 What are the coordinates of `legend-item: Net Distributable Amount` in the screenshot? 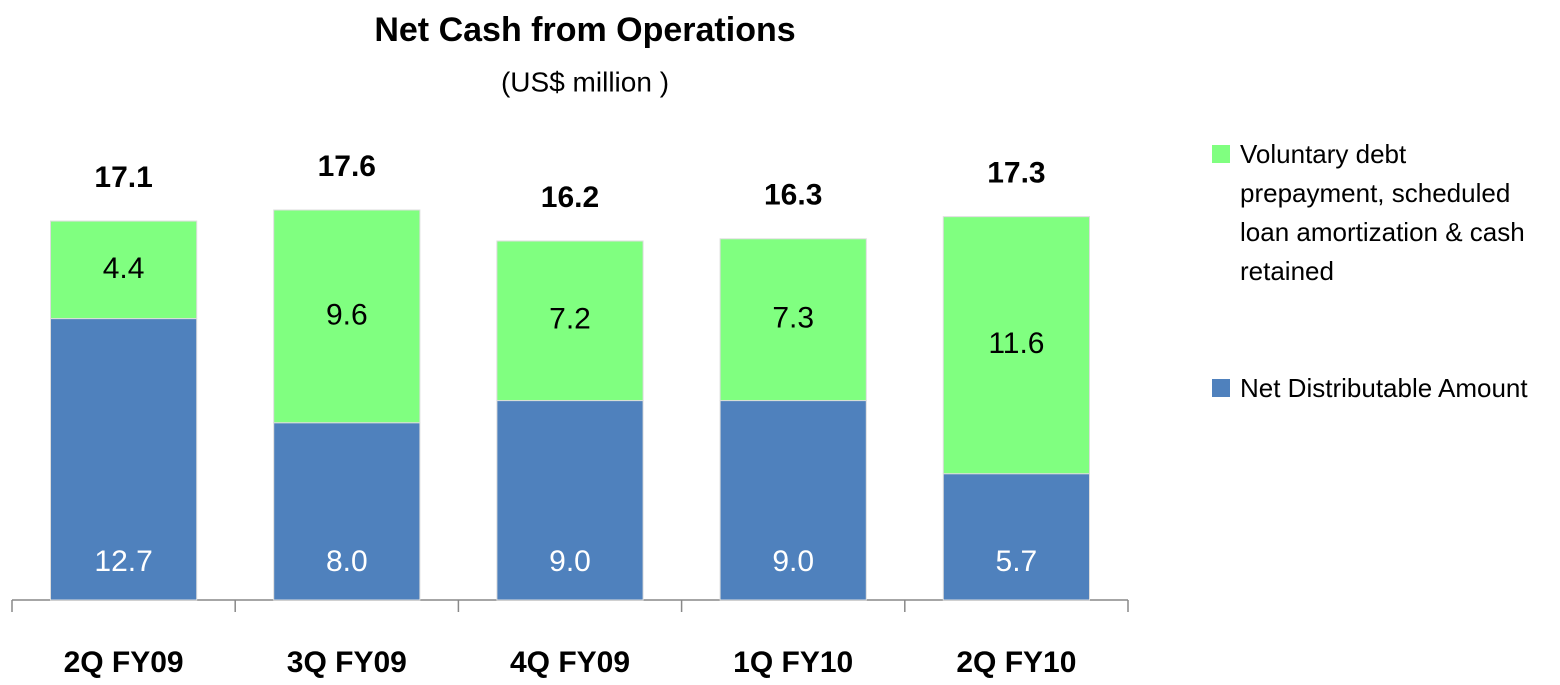 It's located at (1382, 388).